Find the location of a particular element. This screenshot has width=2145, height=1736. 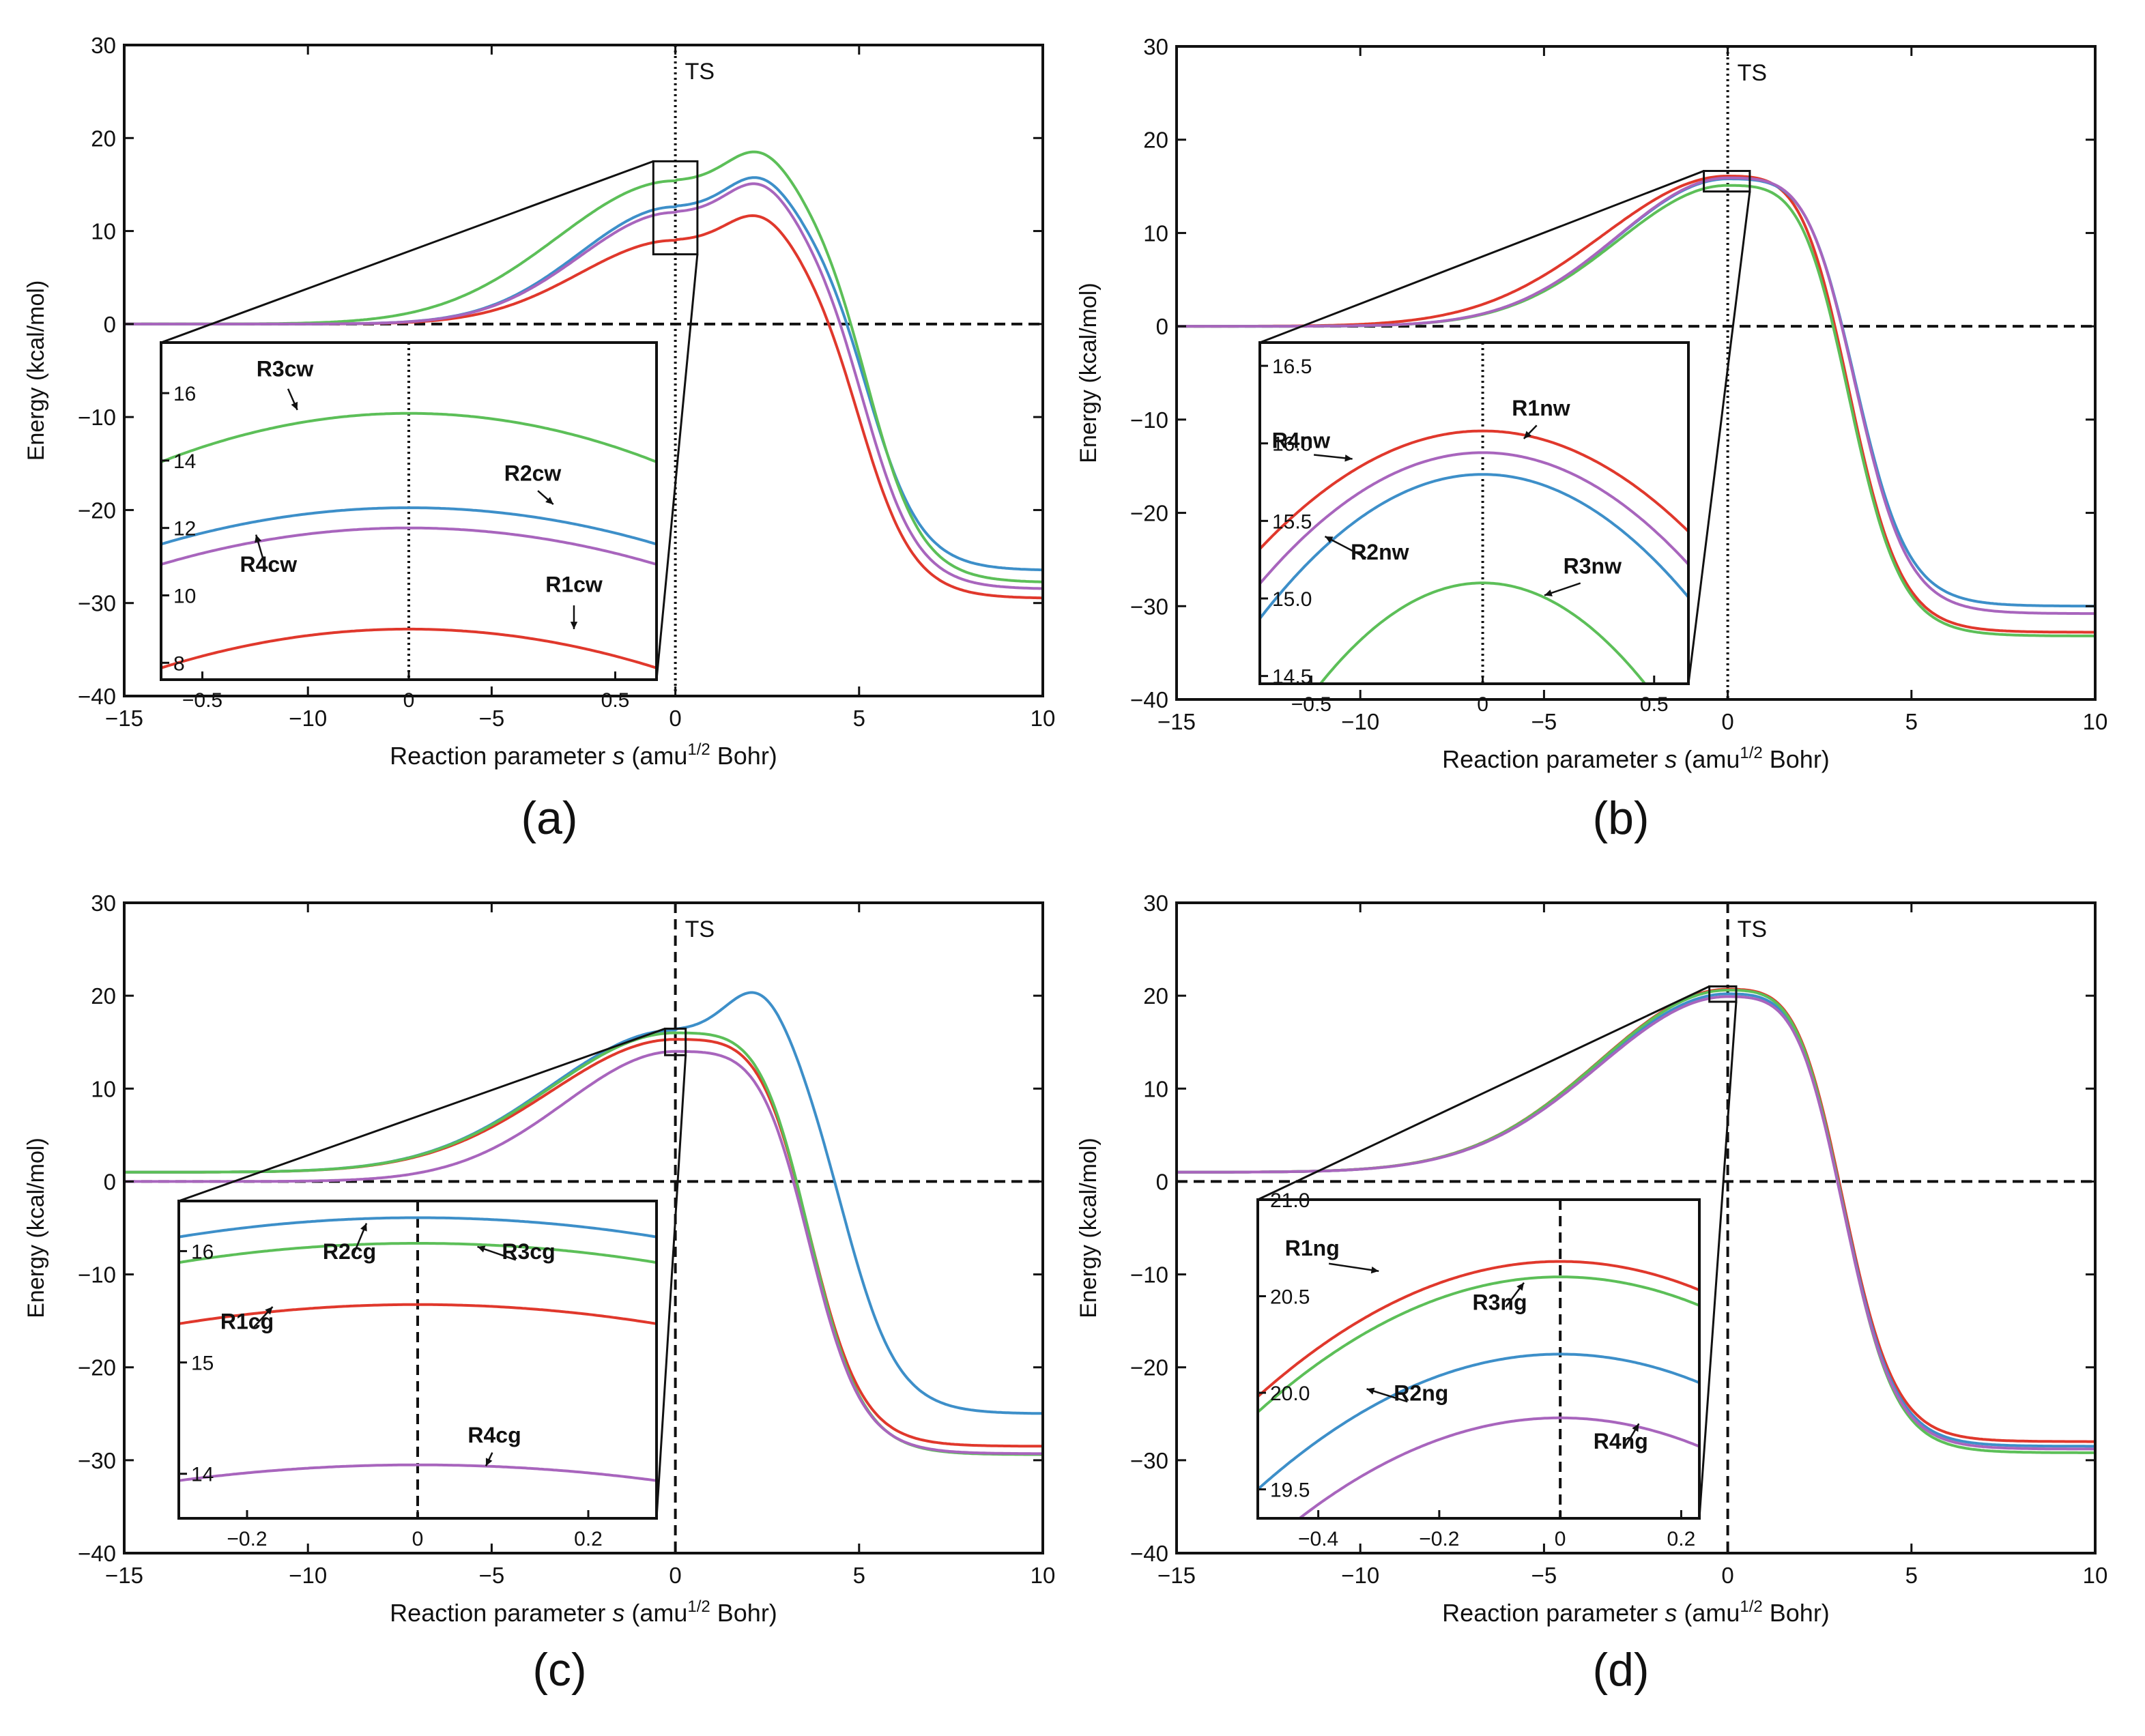

inset-series-line-R4ng is located at coordinates (1498, 1467).